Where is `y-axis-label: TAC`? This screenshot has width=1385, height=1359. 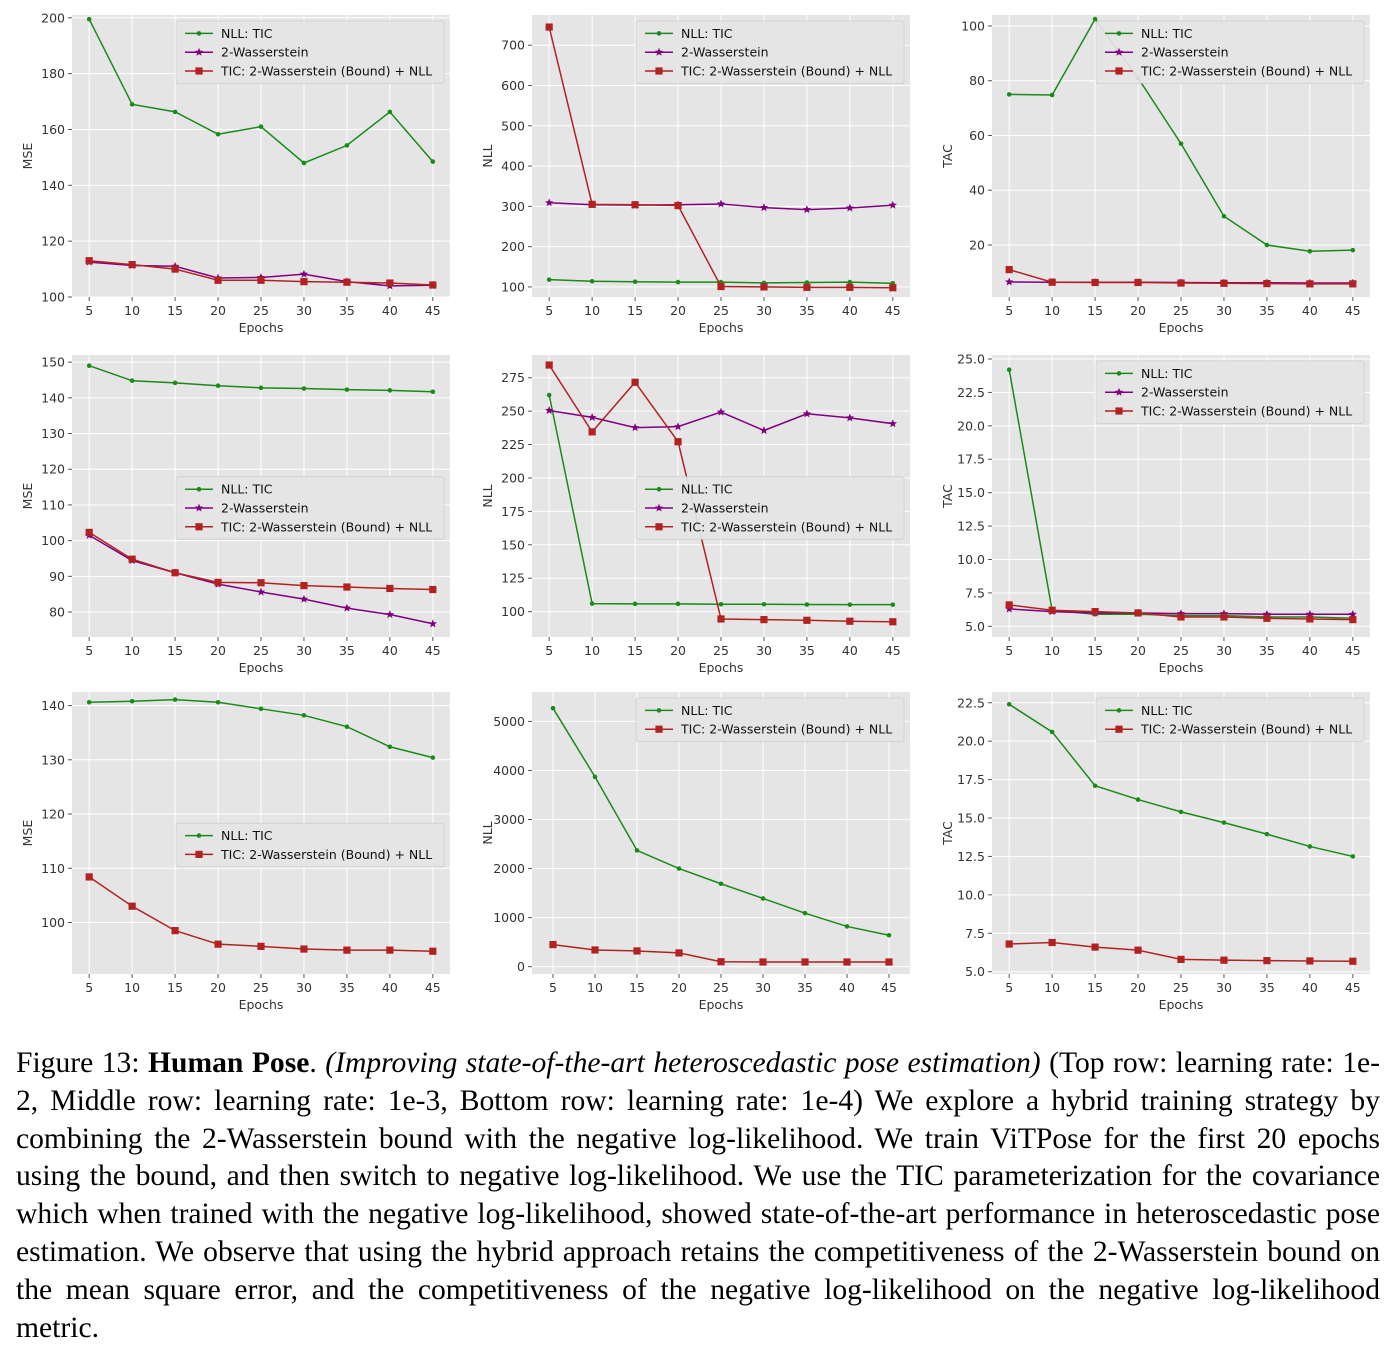
y-axis-label: TAC is located at coordinates (947, 833).